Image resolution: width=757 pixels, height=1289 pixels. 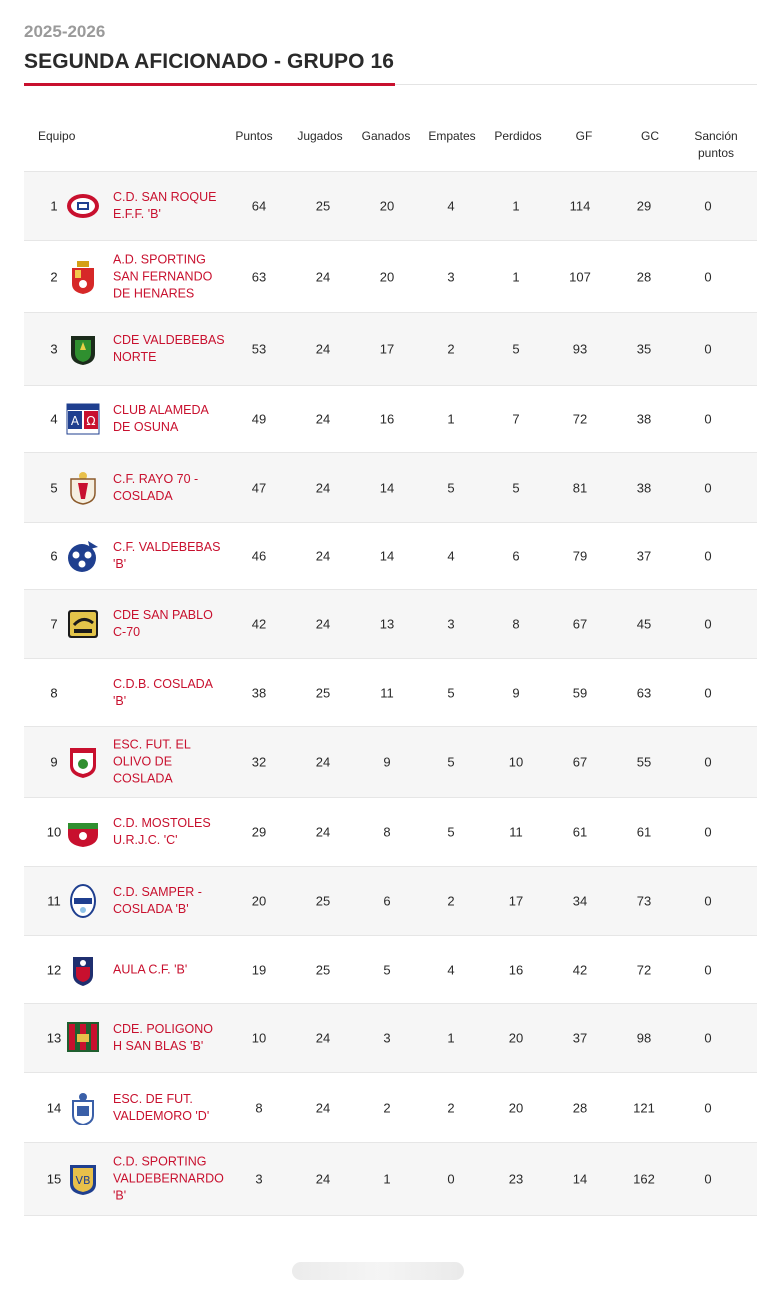 What do you see at coordinates (83, 556) in the screenshot?
I see `cf-valdebebas-crest-icon` at bounding box center [83, 556].